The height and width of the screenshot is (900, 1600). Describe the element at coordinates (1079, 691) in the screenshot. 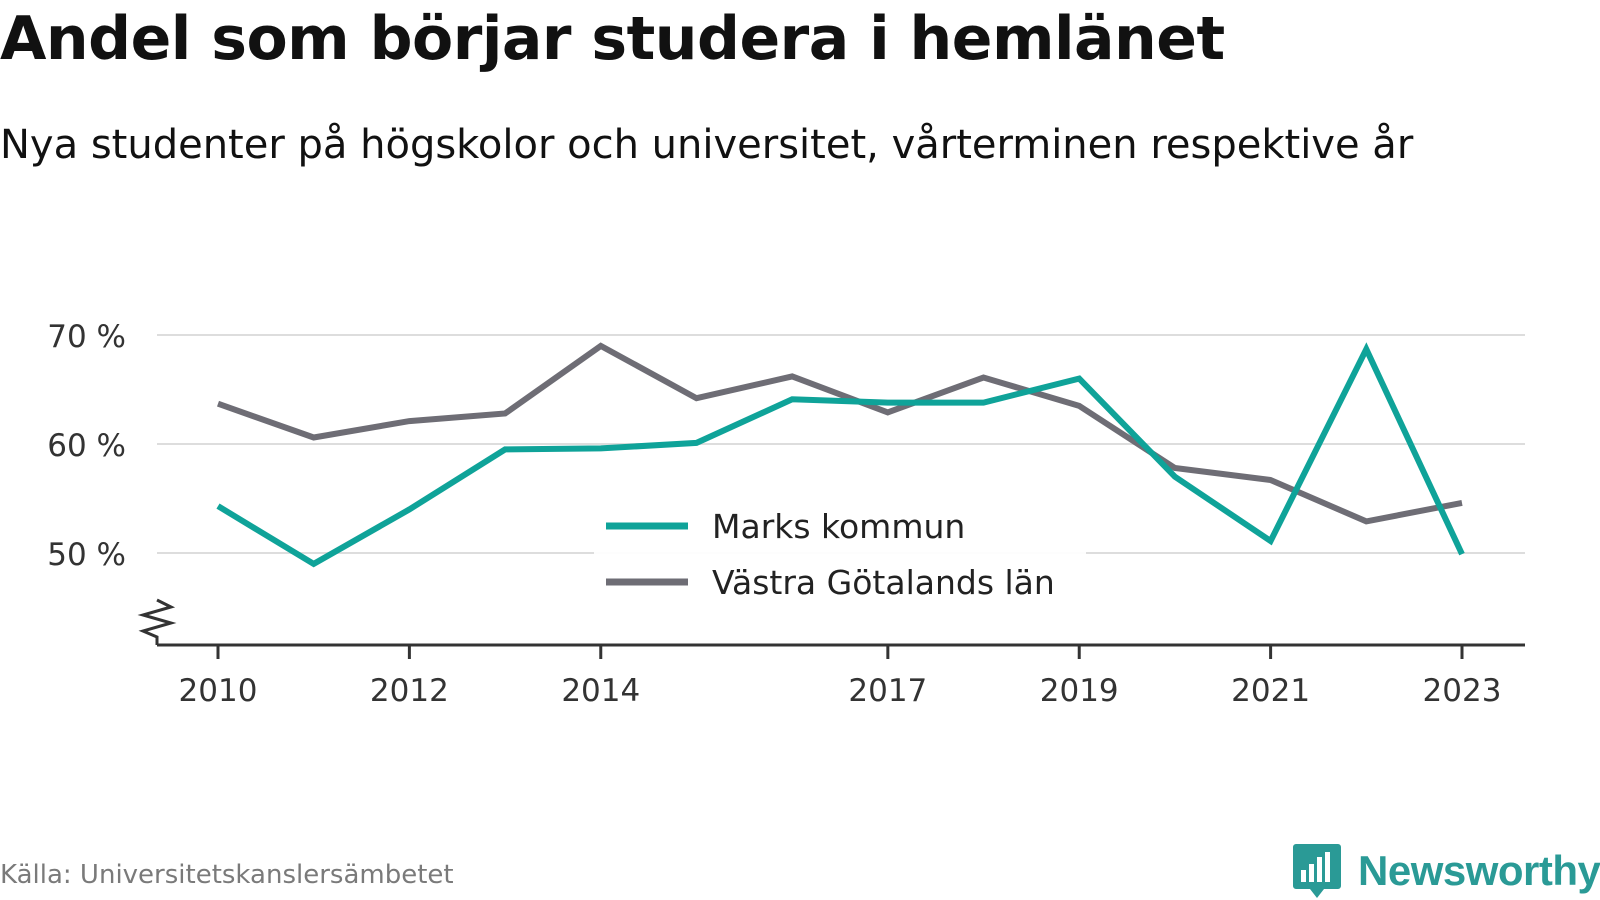

I see `x-tick-label: 2019` at that location.